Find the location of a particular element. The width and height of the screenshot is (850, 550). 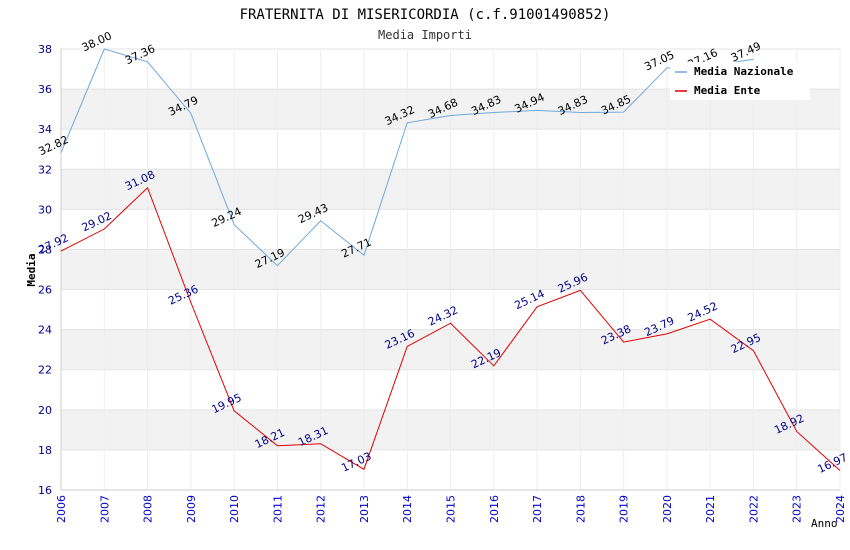

chart-subtitle: Media Importi is located at coordinates (425, 35).